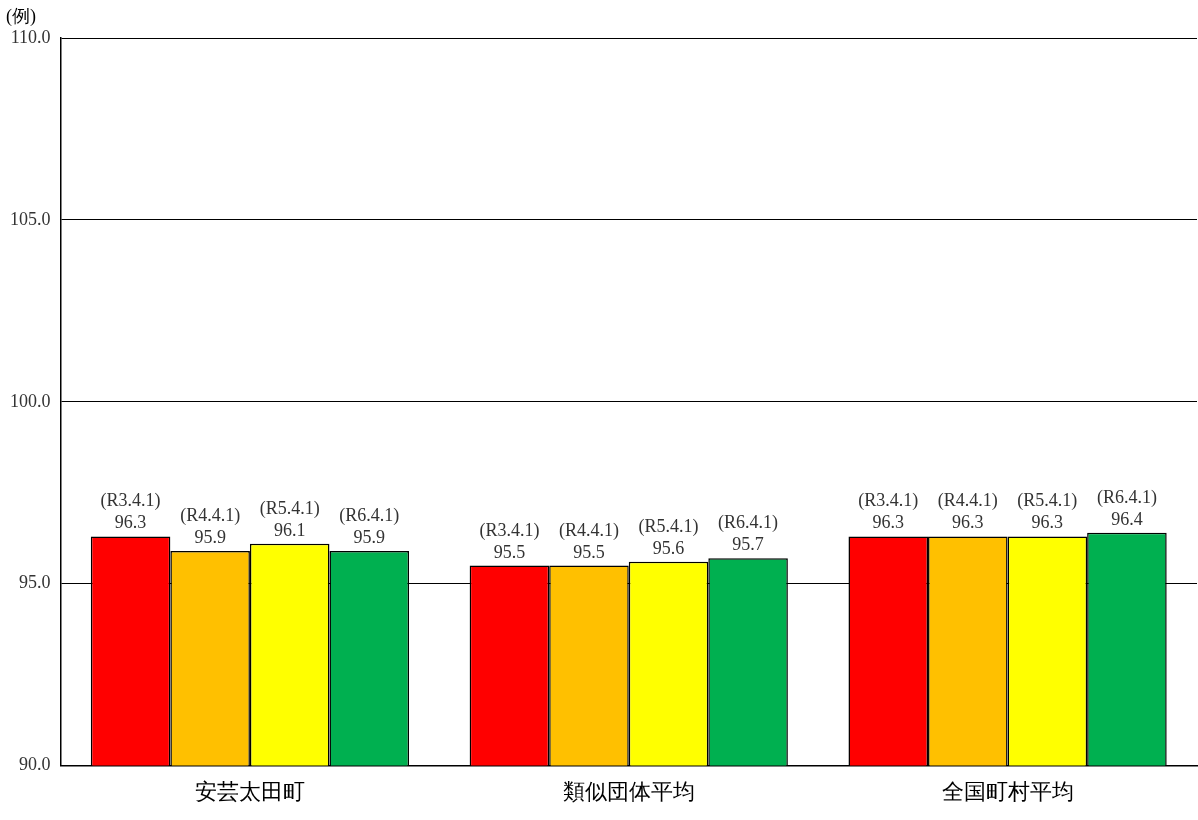  What do you see at coordinates (249, 791) in the screenshot?
I see `x-tick-label: 安芸太田町` at bounding box center [249, 791].